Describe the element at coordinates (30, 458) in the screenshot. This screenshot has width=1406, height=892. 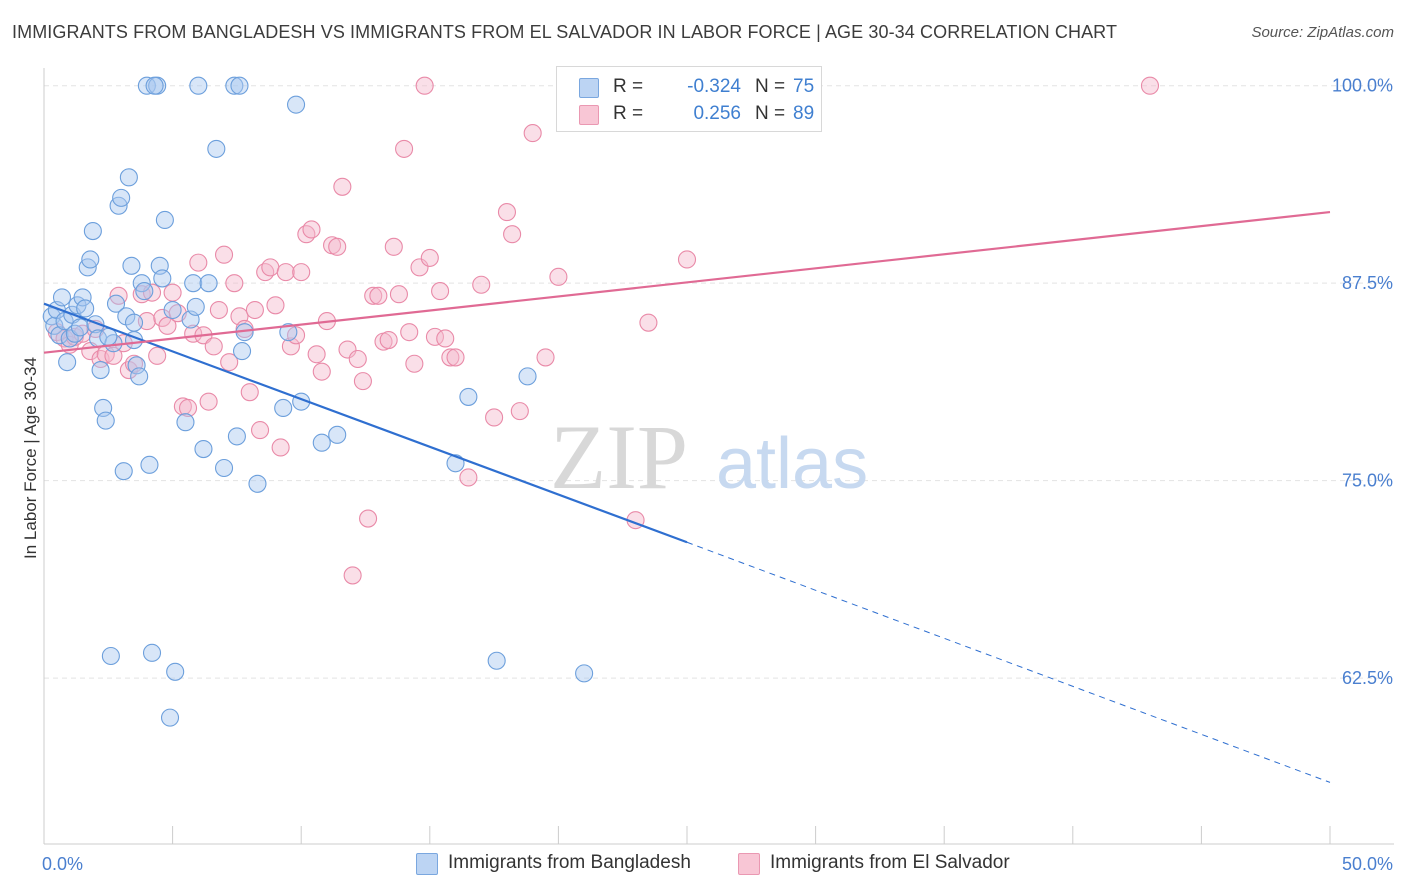
I see `y-axis-label: In Labor Force | Age 30-34` at that location.